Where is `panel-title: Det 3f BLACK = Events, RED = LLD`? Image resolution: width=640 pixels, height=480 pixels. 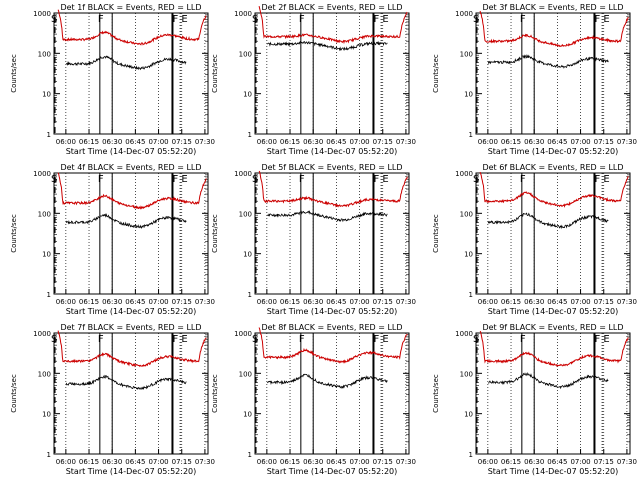 panel-title: Det 3f BLACK = Events, RED = LLD is located at coordinates (552, 7).